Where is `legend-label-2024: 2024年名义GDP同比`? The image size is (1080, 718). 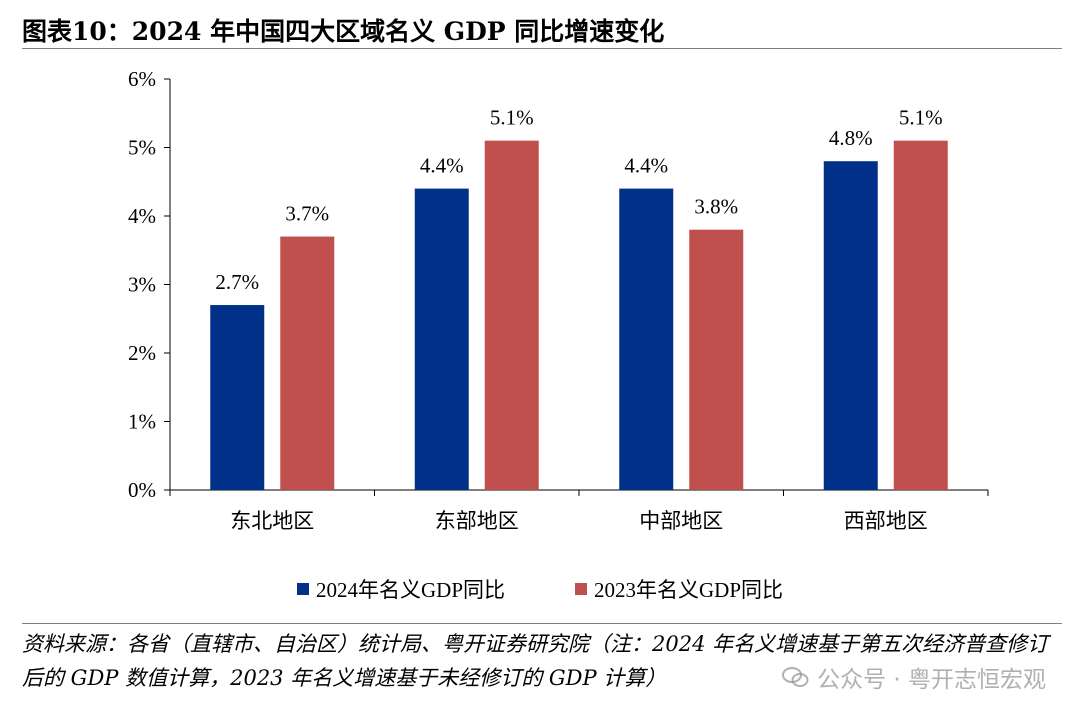
legend-label-2024: 2024年名义GDP同比 is located at coordinates (410, 590).